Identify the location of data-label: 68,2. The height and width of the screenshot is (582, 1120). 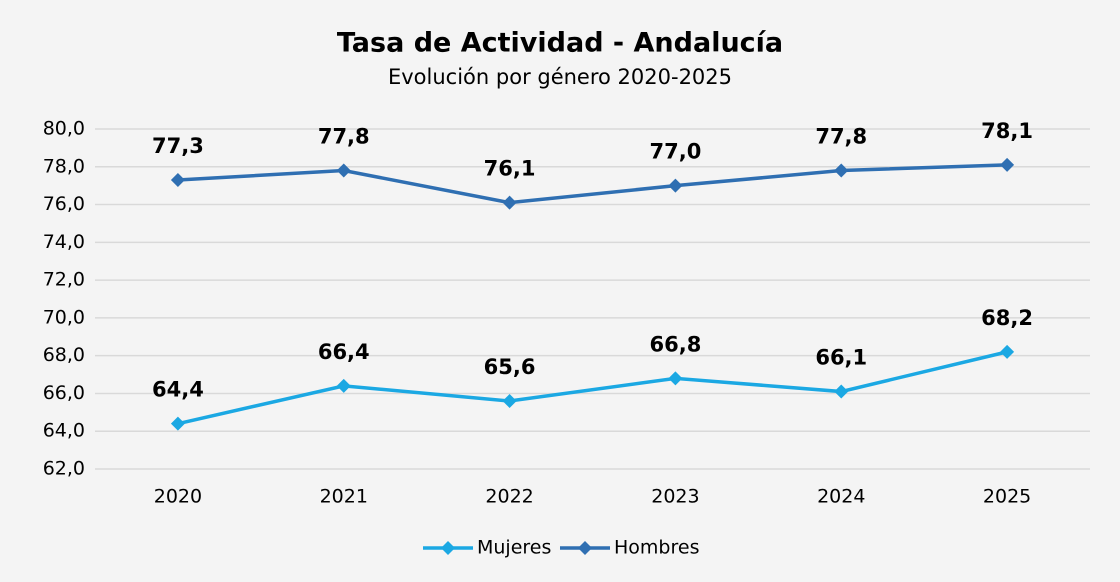
(1007, 318).